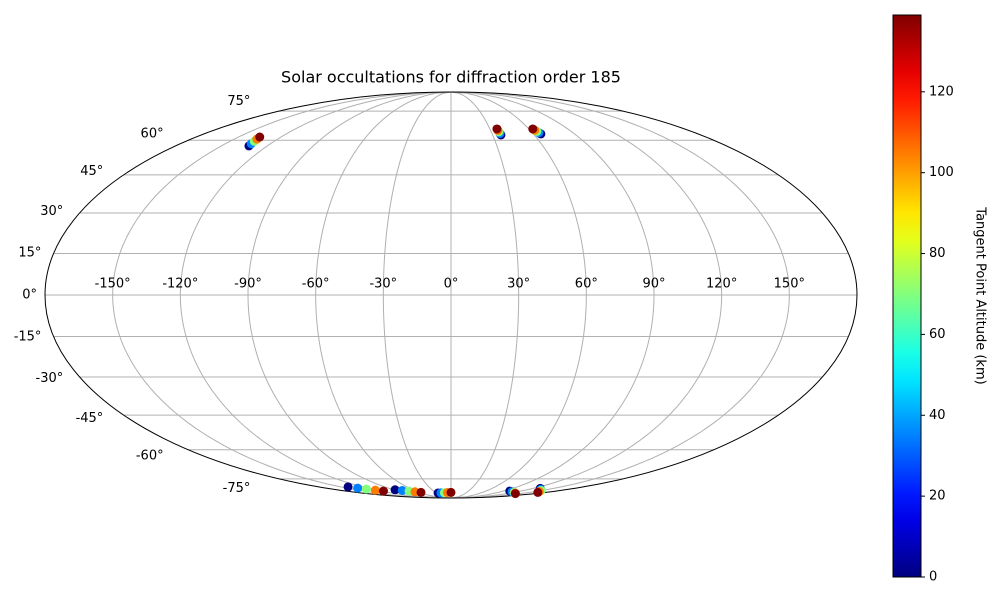 Image resolution: width=1000 pixels, height=600 pixels. I want to click on colorbar-tick-label: 40, so click(937, 415).